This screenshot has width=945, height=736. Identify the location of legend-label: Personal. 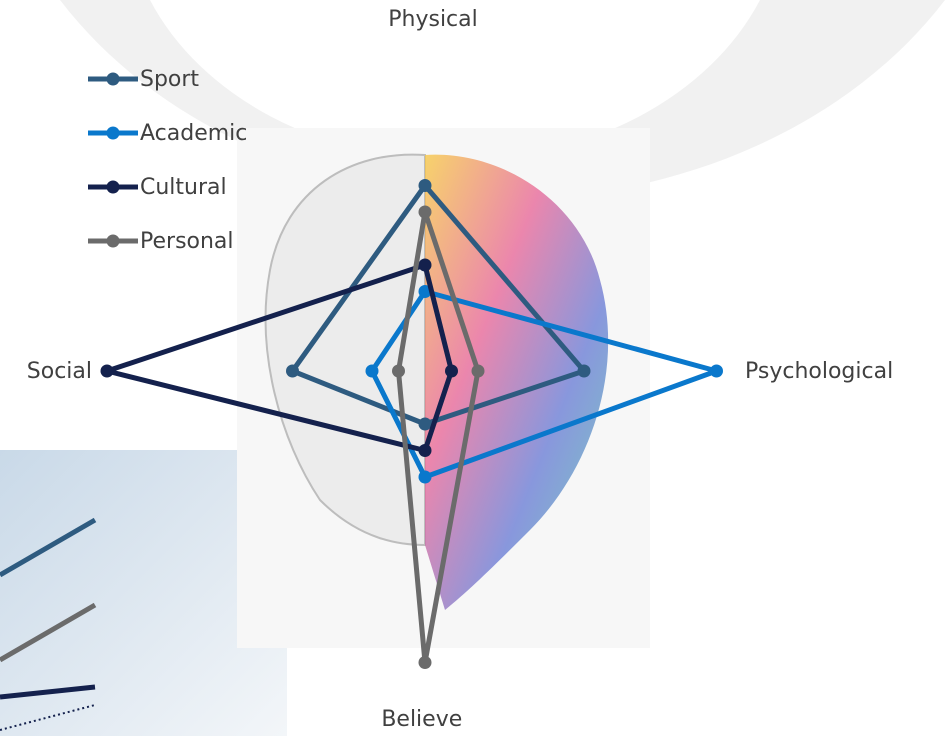
(187, 241).